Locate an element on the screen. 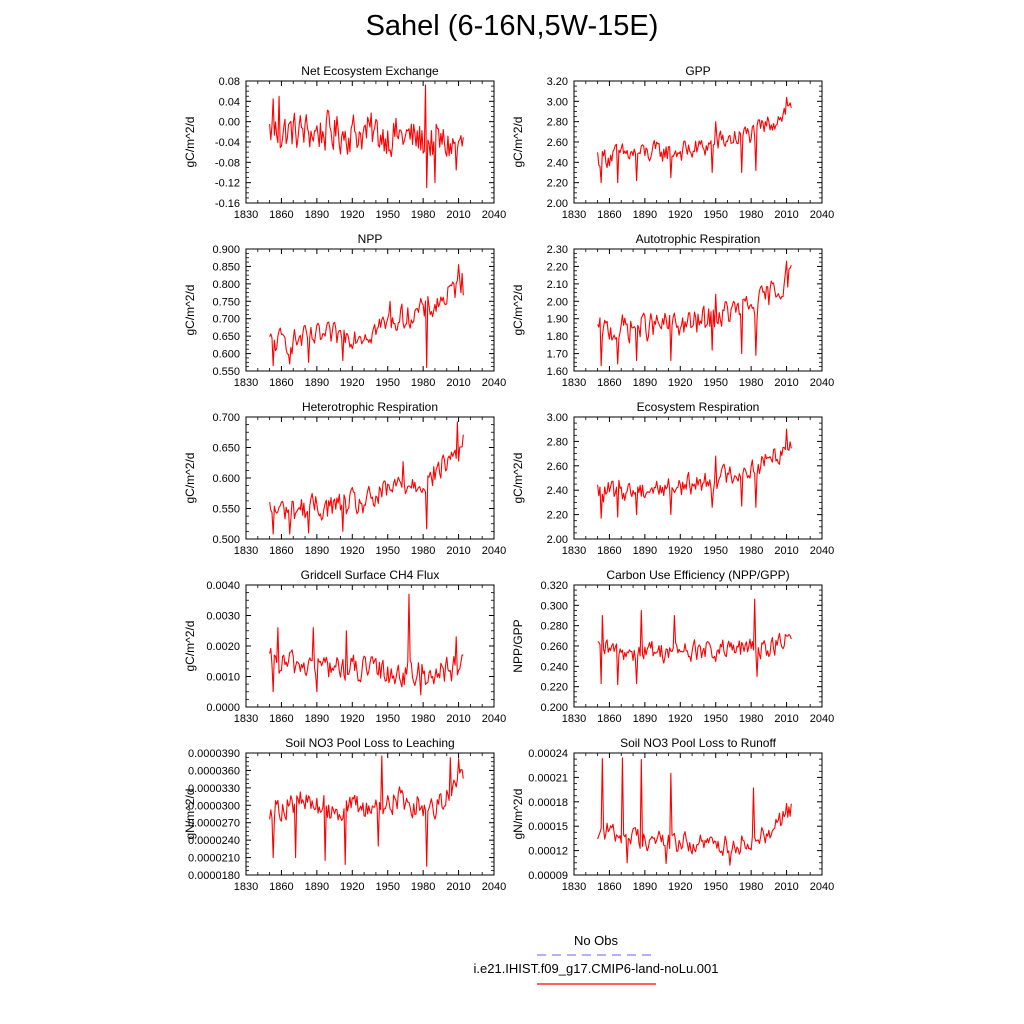 Image resolution: width=1024 pixels, height=1024 pixels. chart-title: Soil NO3 Pool Loss to Runoff is located at coordinates (698, 743).